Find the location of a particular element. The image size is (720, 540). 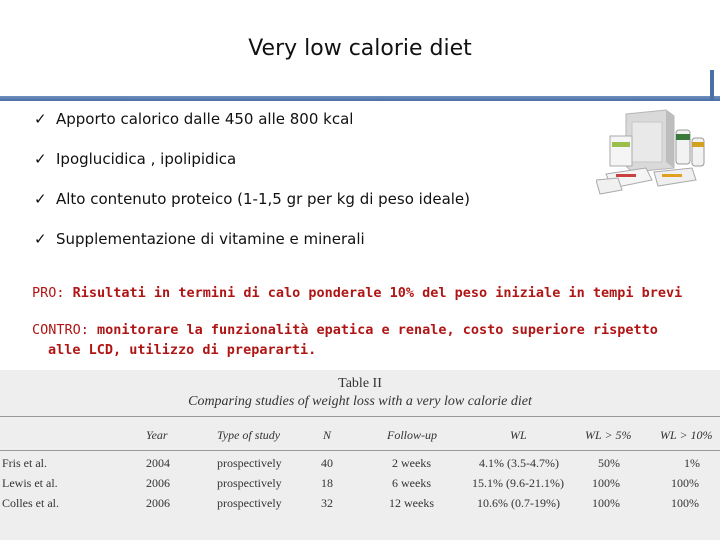

table-cell-followup: 12 weeks is located at coordinates (411, 503).